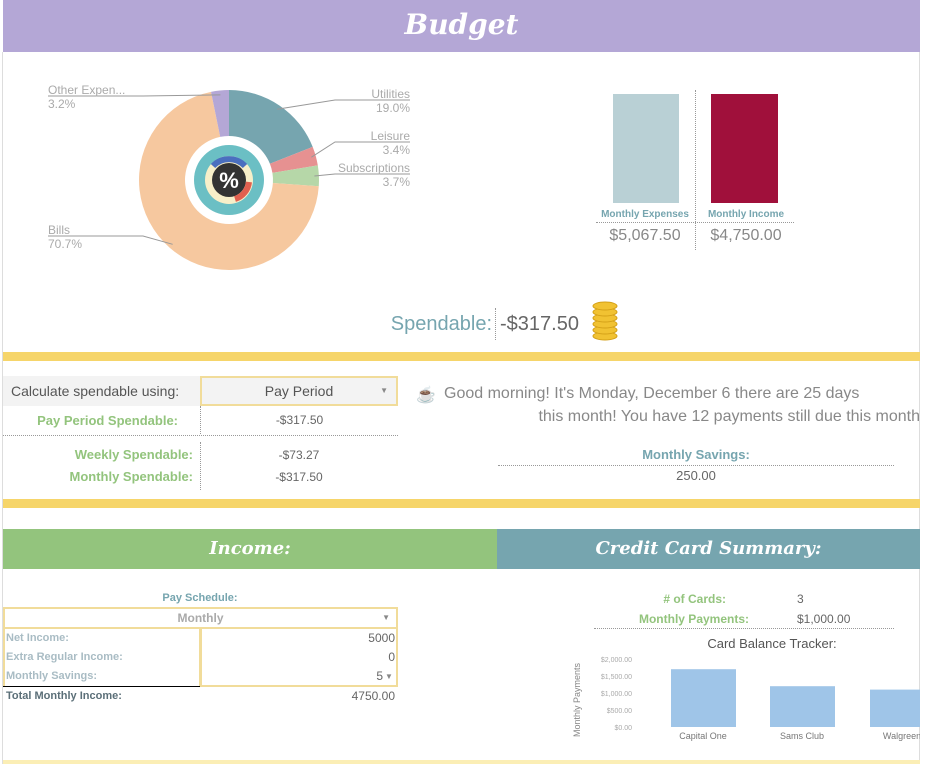 The height and width of the screenshot is (764, 925). Describe the element at coordinates (426, 395) in the screenshot. I see `coffee-icon: ☕` at that location.